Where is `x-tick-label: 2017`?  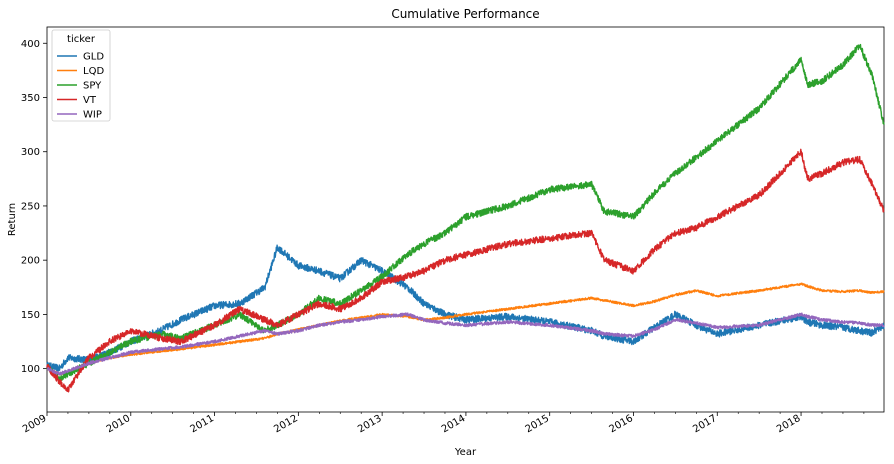
x-tick-label: 2017 is located at coordinates (705, 424).